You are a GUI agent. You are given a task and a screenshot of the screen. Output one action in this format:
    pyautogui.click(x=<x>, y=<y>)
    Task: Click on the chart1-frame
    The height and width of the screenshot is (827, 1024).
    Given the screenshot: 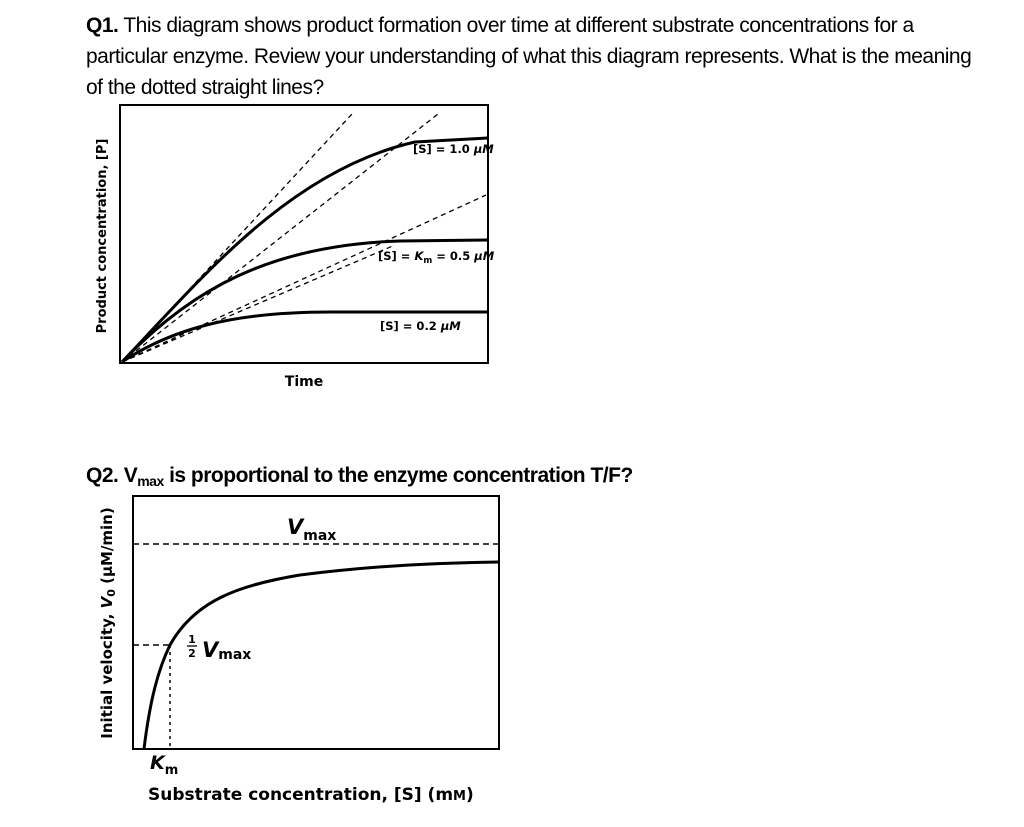 What is the action you would take?
    pyautogui.click(x=304, y=234)
    